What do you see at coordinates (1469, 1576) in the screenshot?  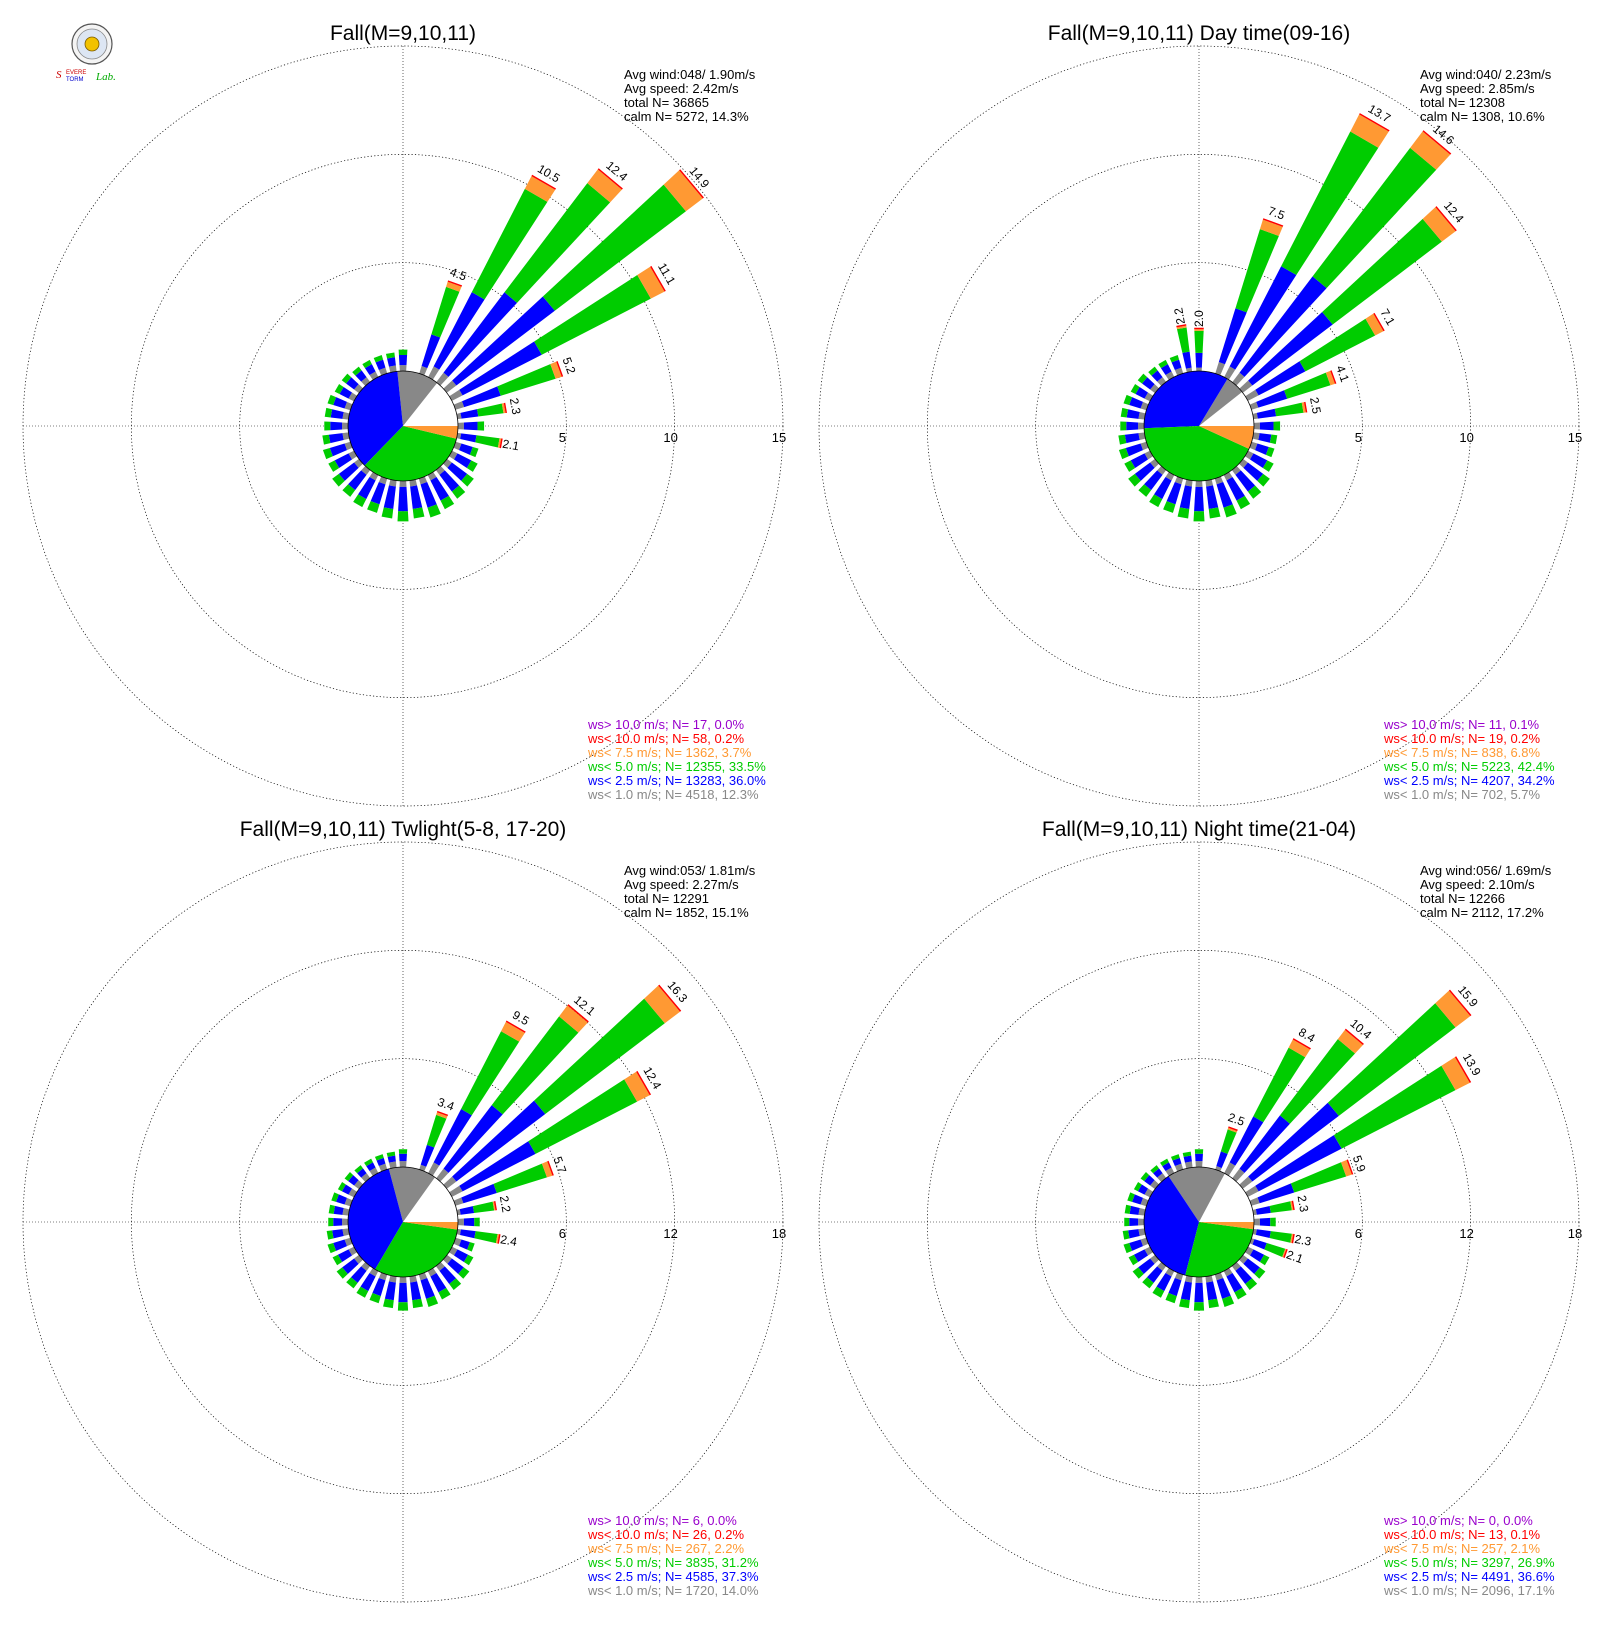 I see `legend-entry-lt25: ws< 2.5 m/s; N= 4491, 36.6%` at bounding box center [1469, 1576].